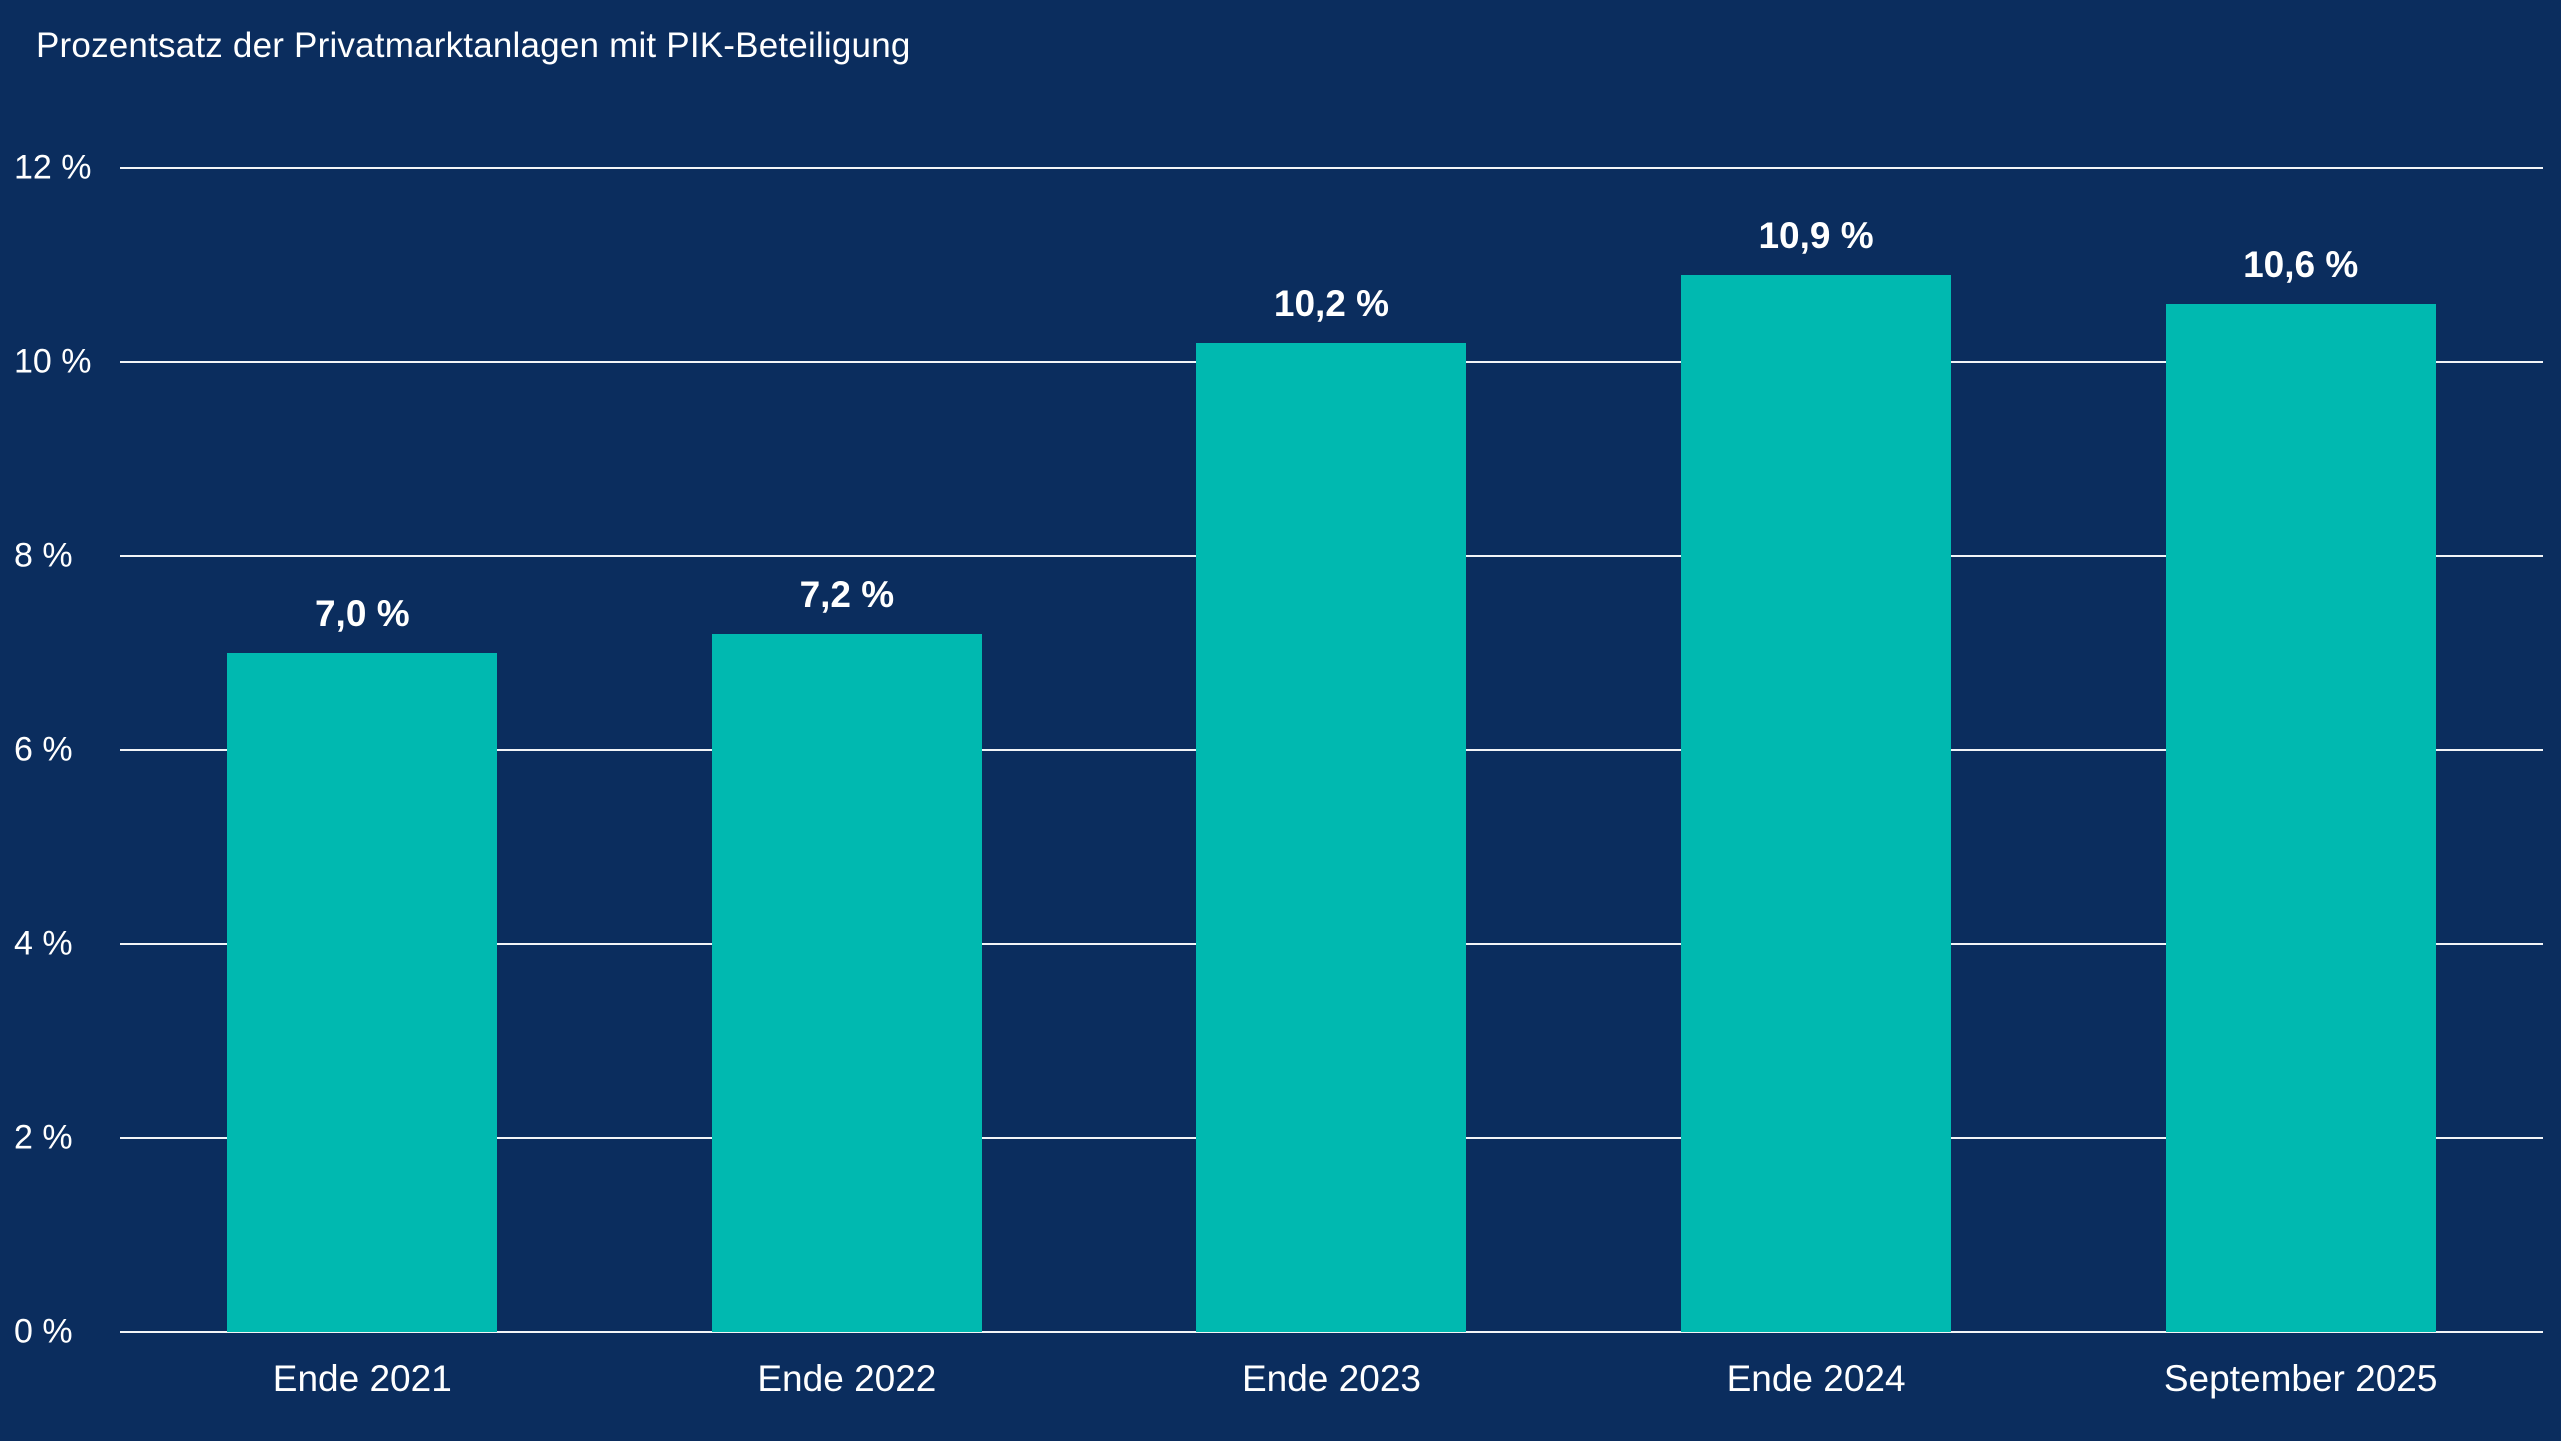 The image size is (2561, 1441). I want to click on y-axis-tick-label: 8 %, so click(43, 555).